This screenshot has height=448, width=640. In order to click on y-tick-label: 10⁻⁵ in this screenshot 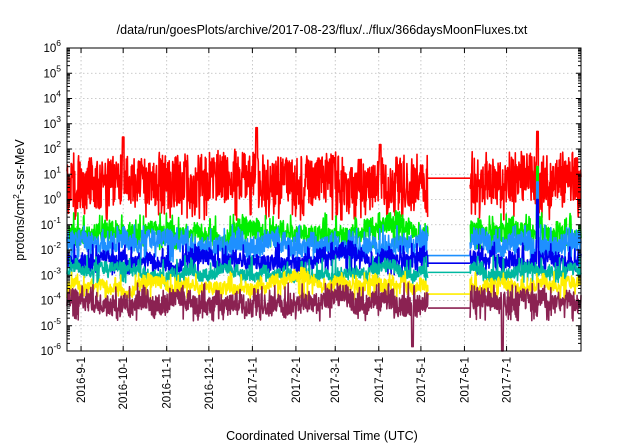, I will do `click(51, 324)`.